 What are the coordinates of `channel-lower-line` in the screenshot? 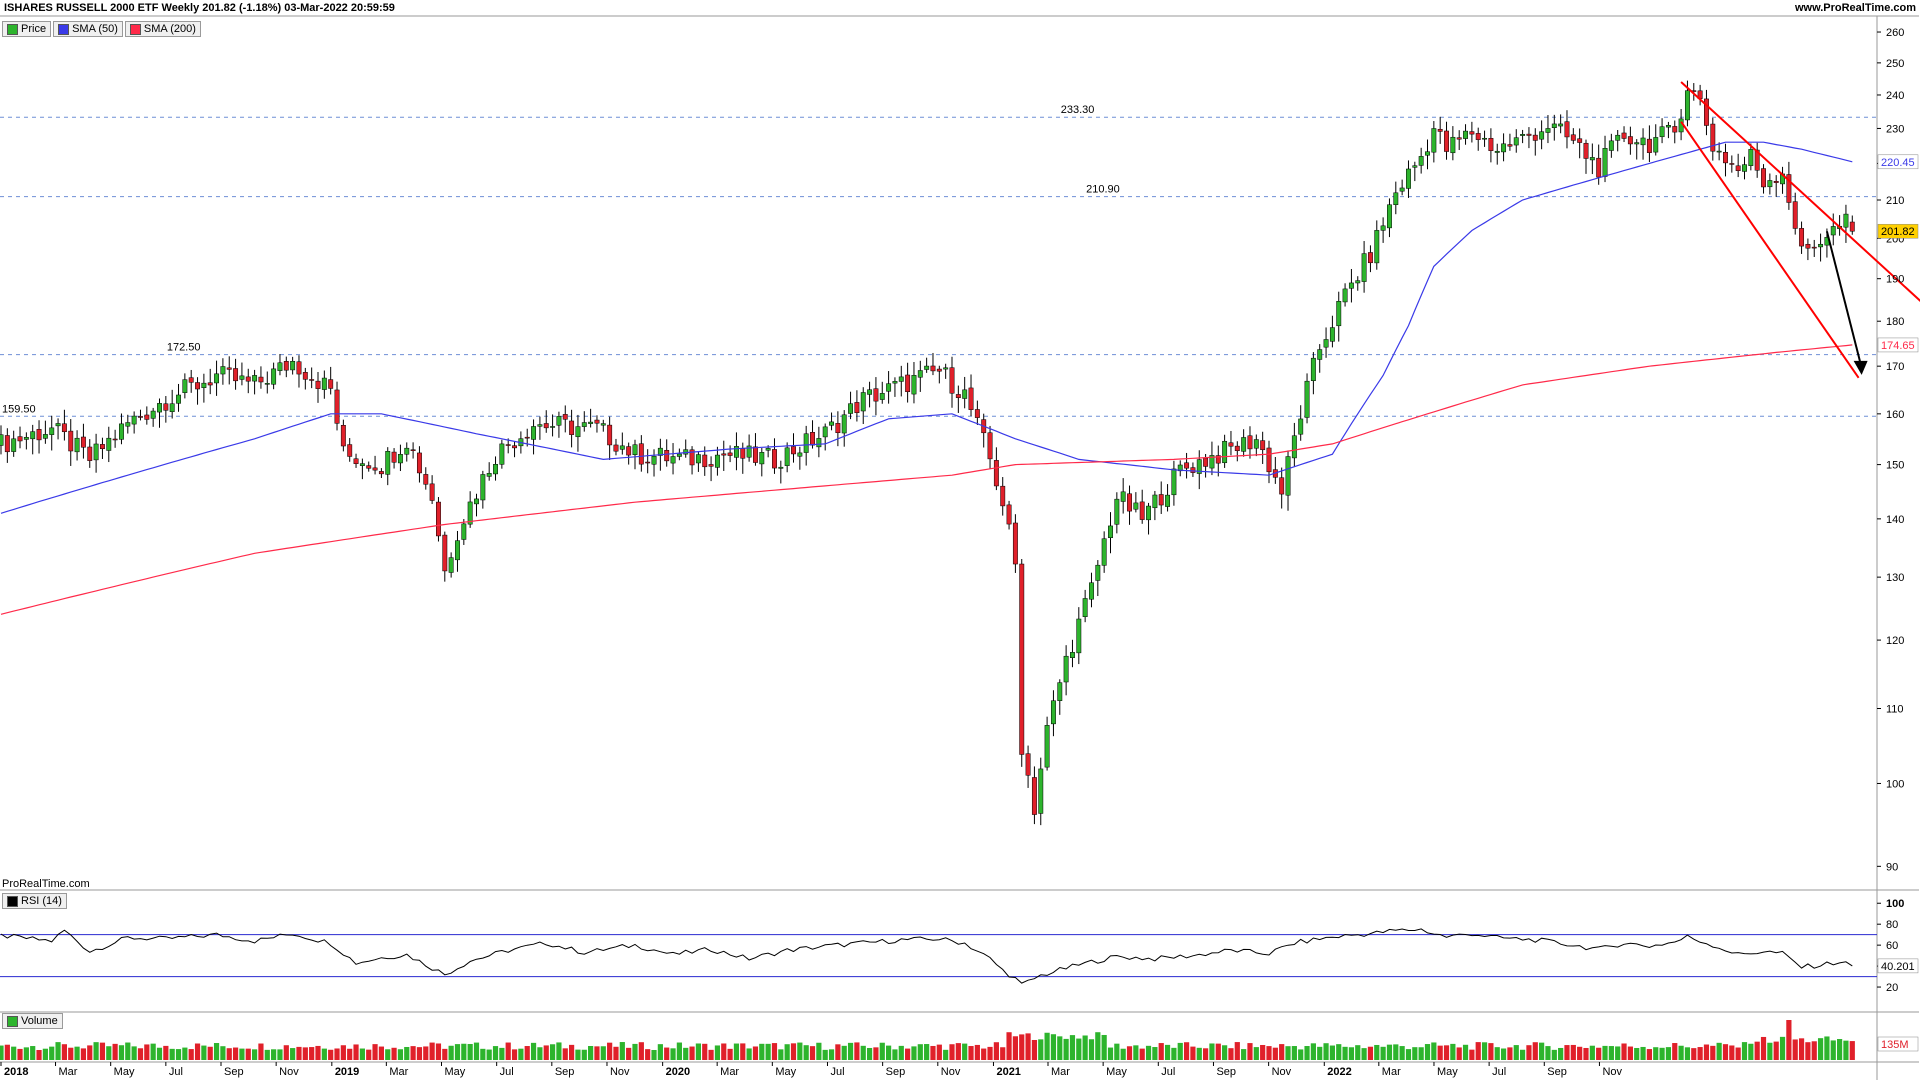 It's located at (1770, 250).